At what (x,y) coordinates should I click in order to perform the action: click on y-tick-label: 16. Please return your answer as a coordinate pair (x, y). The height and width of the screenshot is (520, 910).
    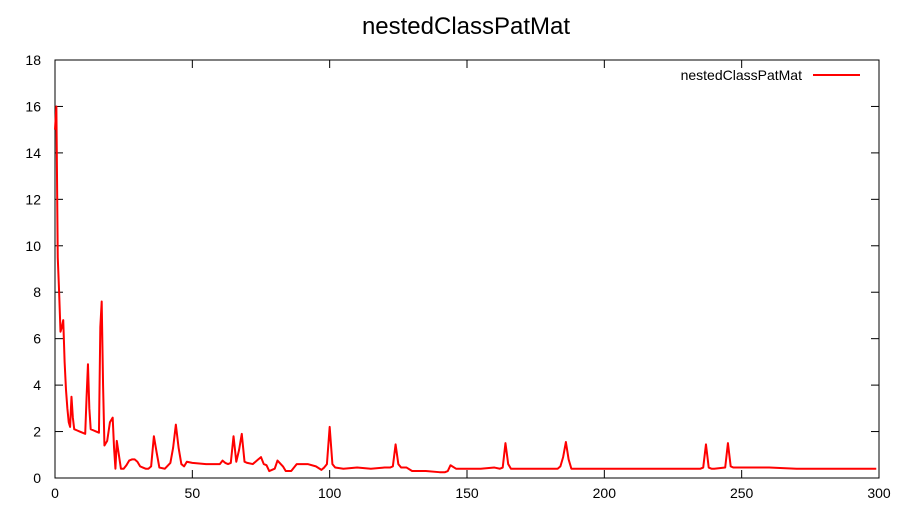
    Looking at the image, I should click on (33, 106).